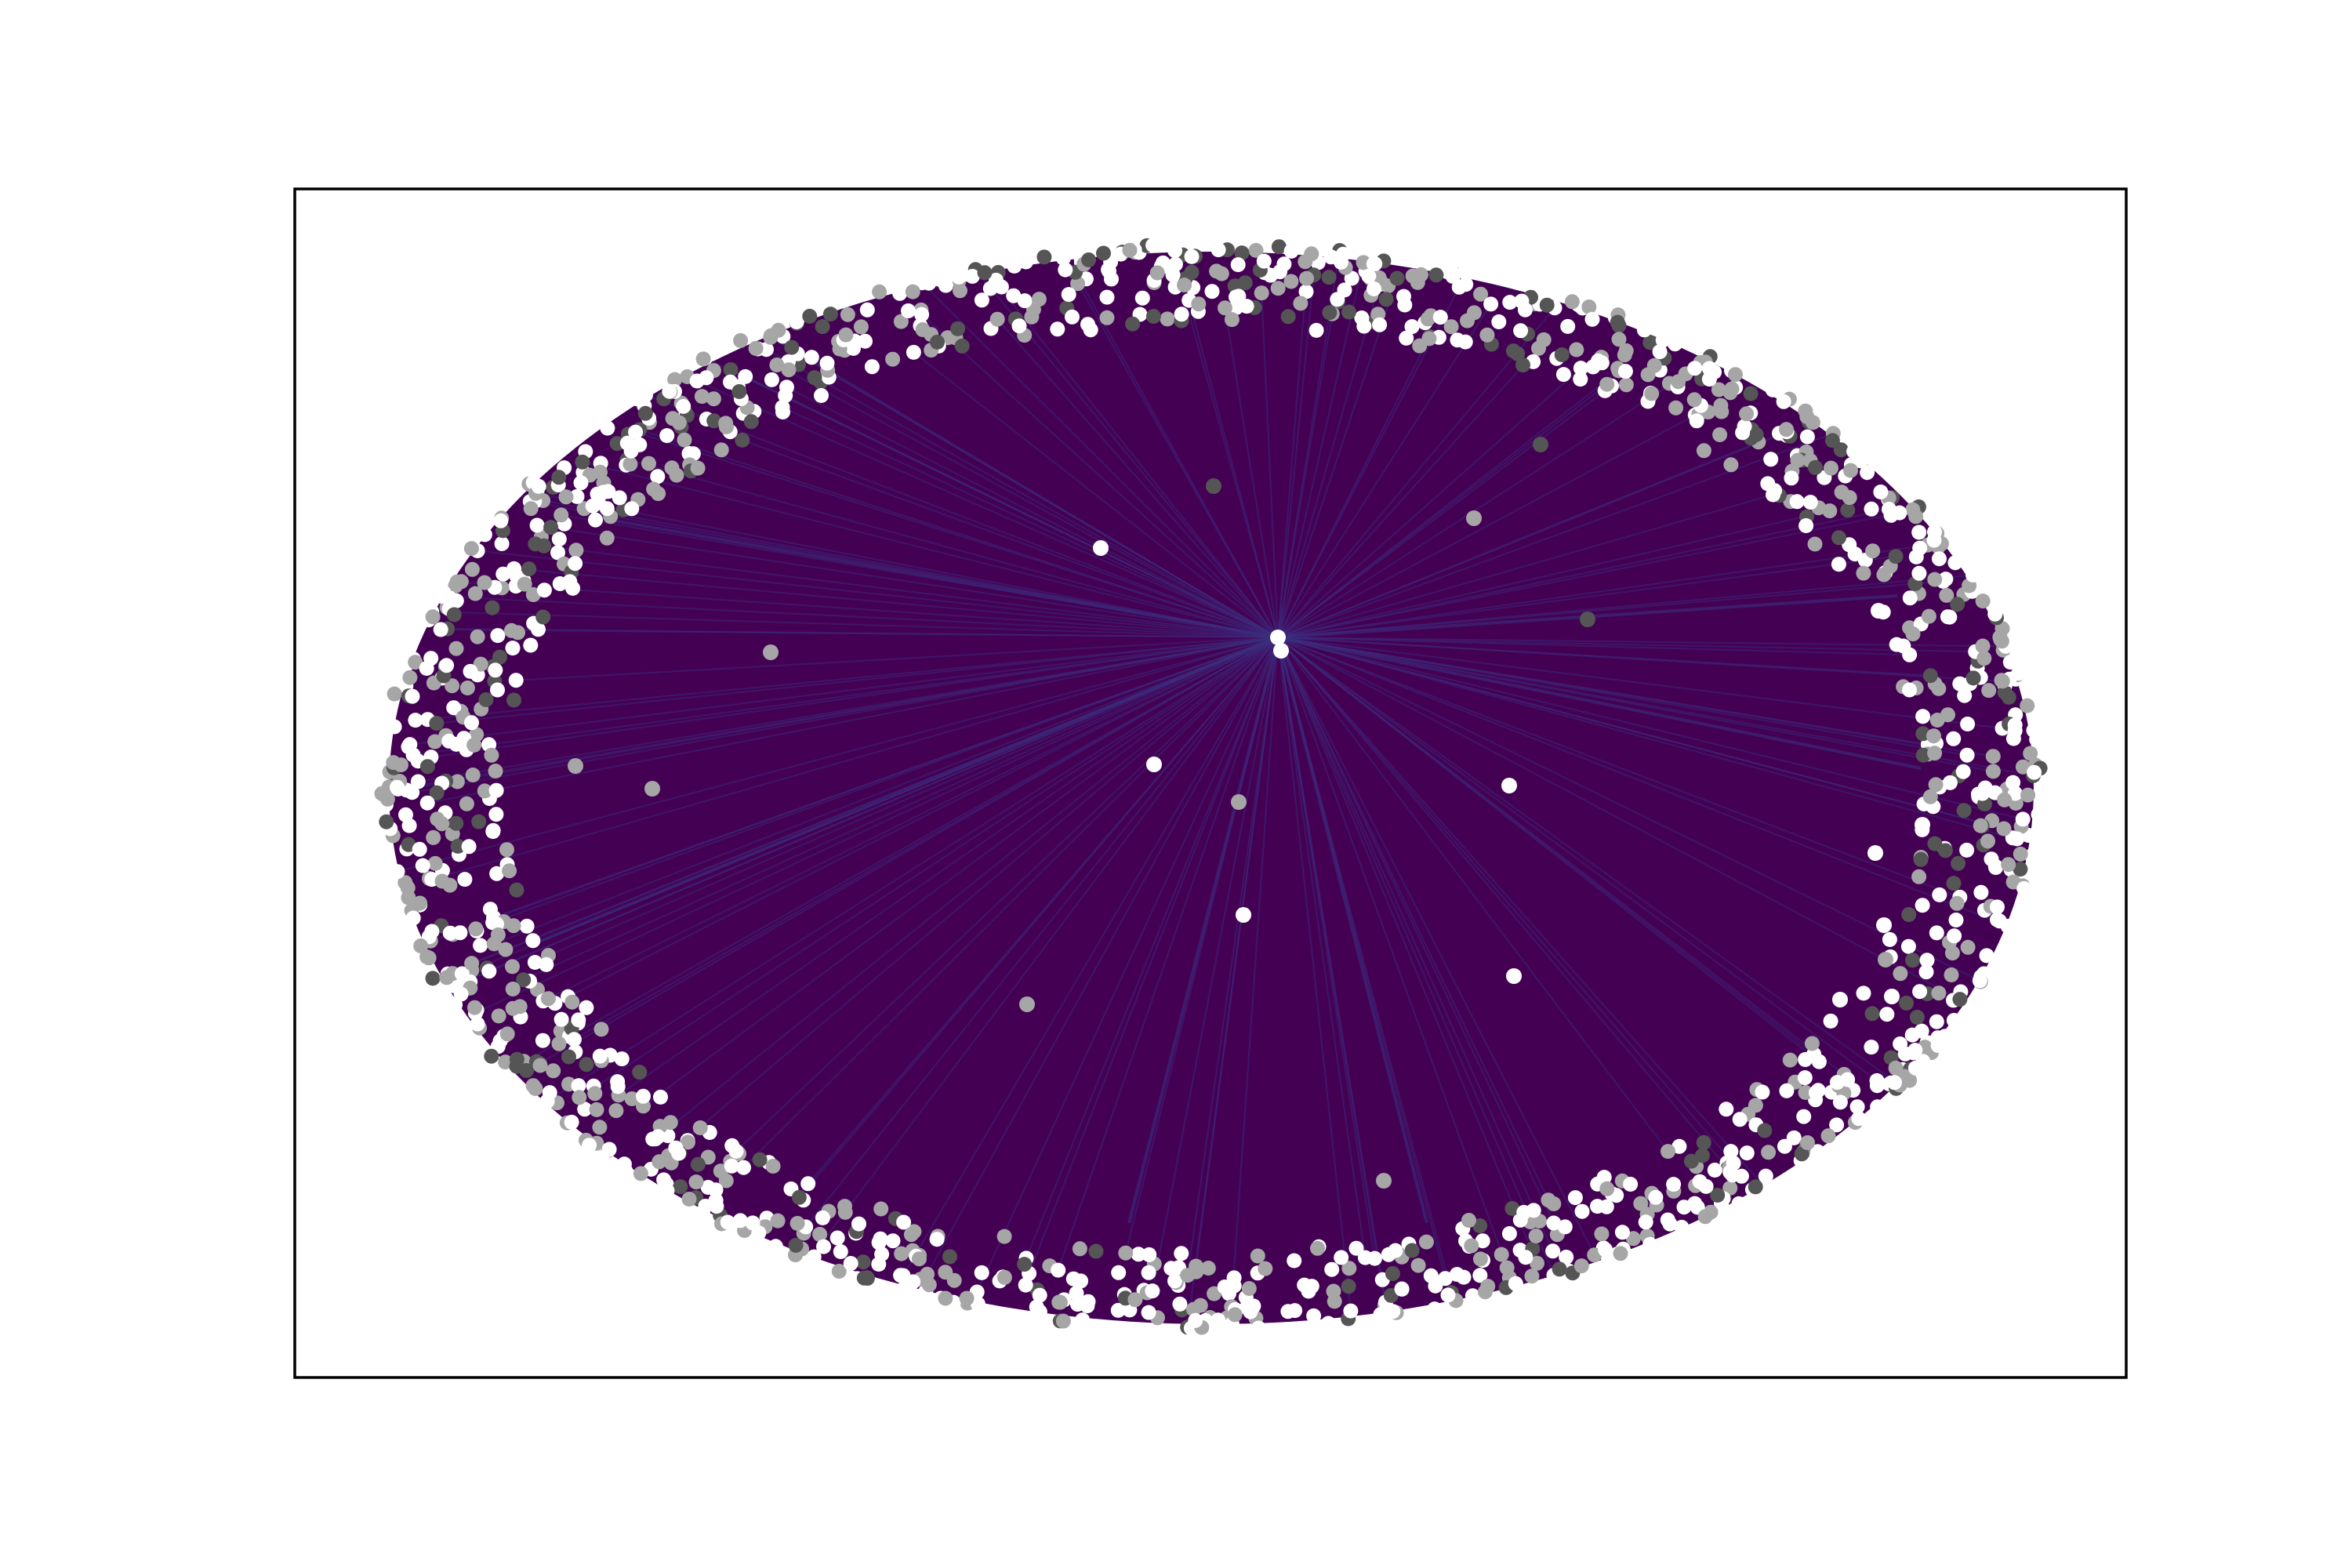  Describe the element at coordinates (1243, 915) in the screenshot. I see `interior-node-n12` at that location.